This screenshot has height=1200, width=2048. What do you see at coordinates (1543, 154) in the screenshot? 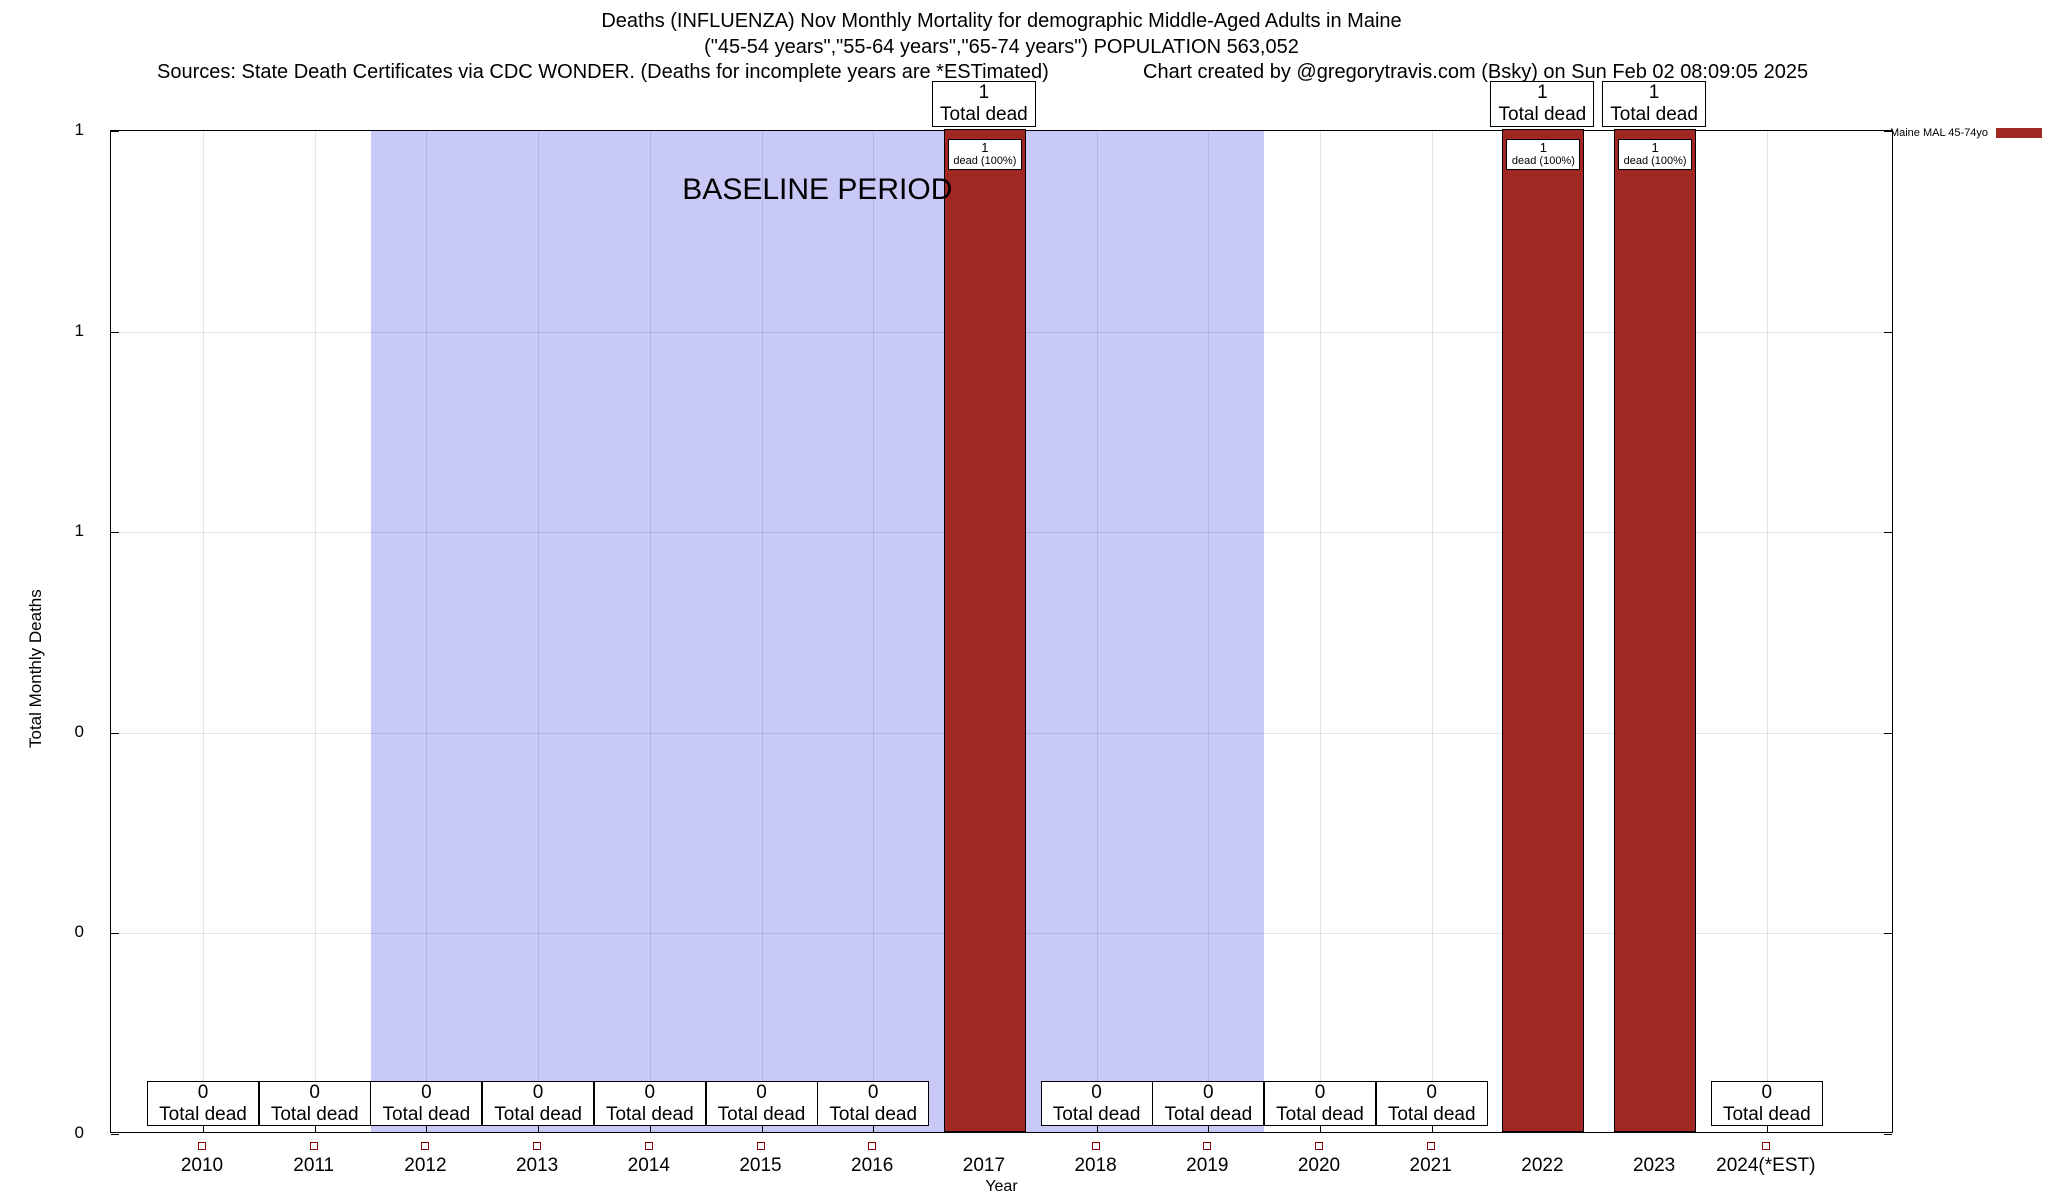
I see `bar-inner-label: 1 dead (100%)` at bounding box center [1543, 154].